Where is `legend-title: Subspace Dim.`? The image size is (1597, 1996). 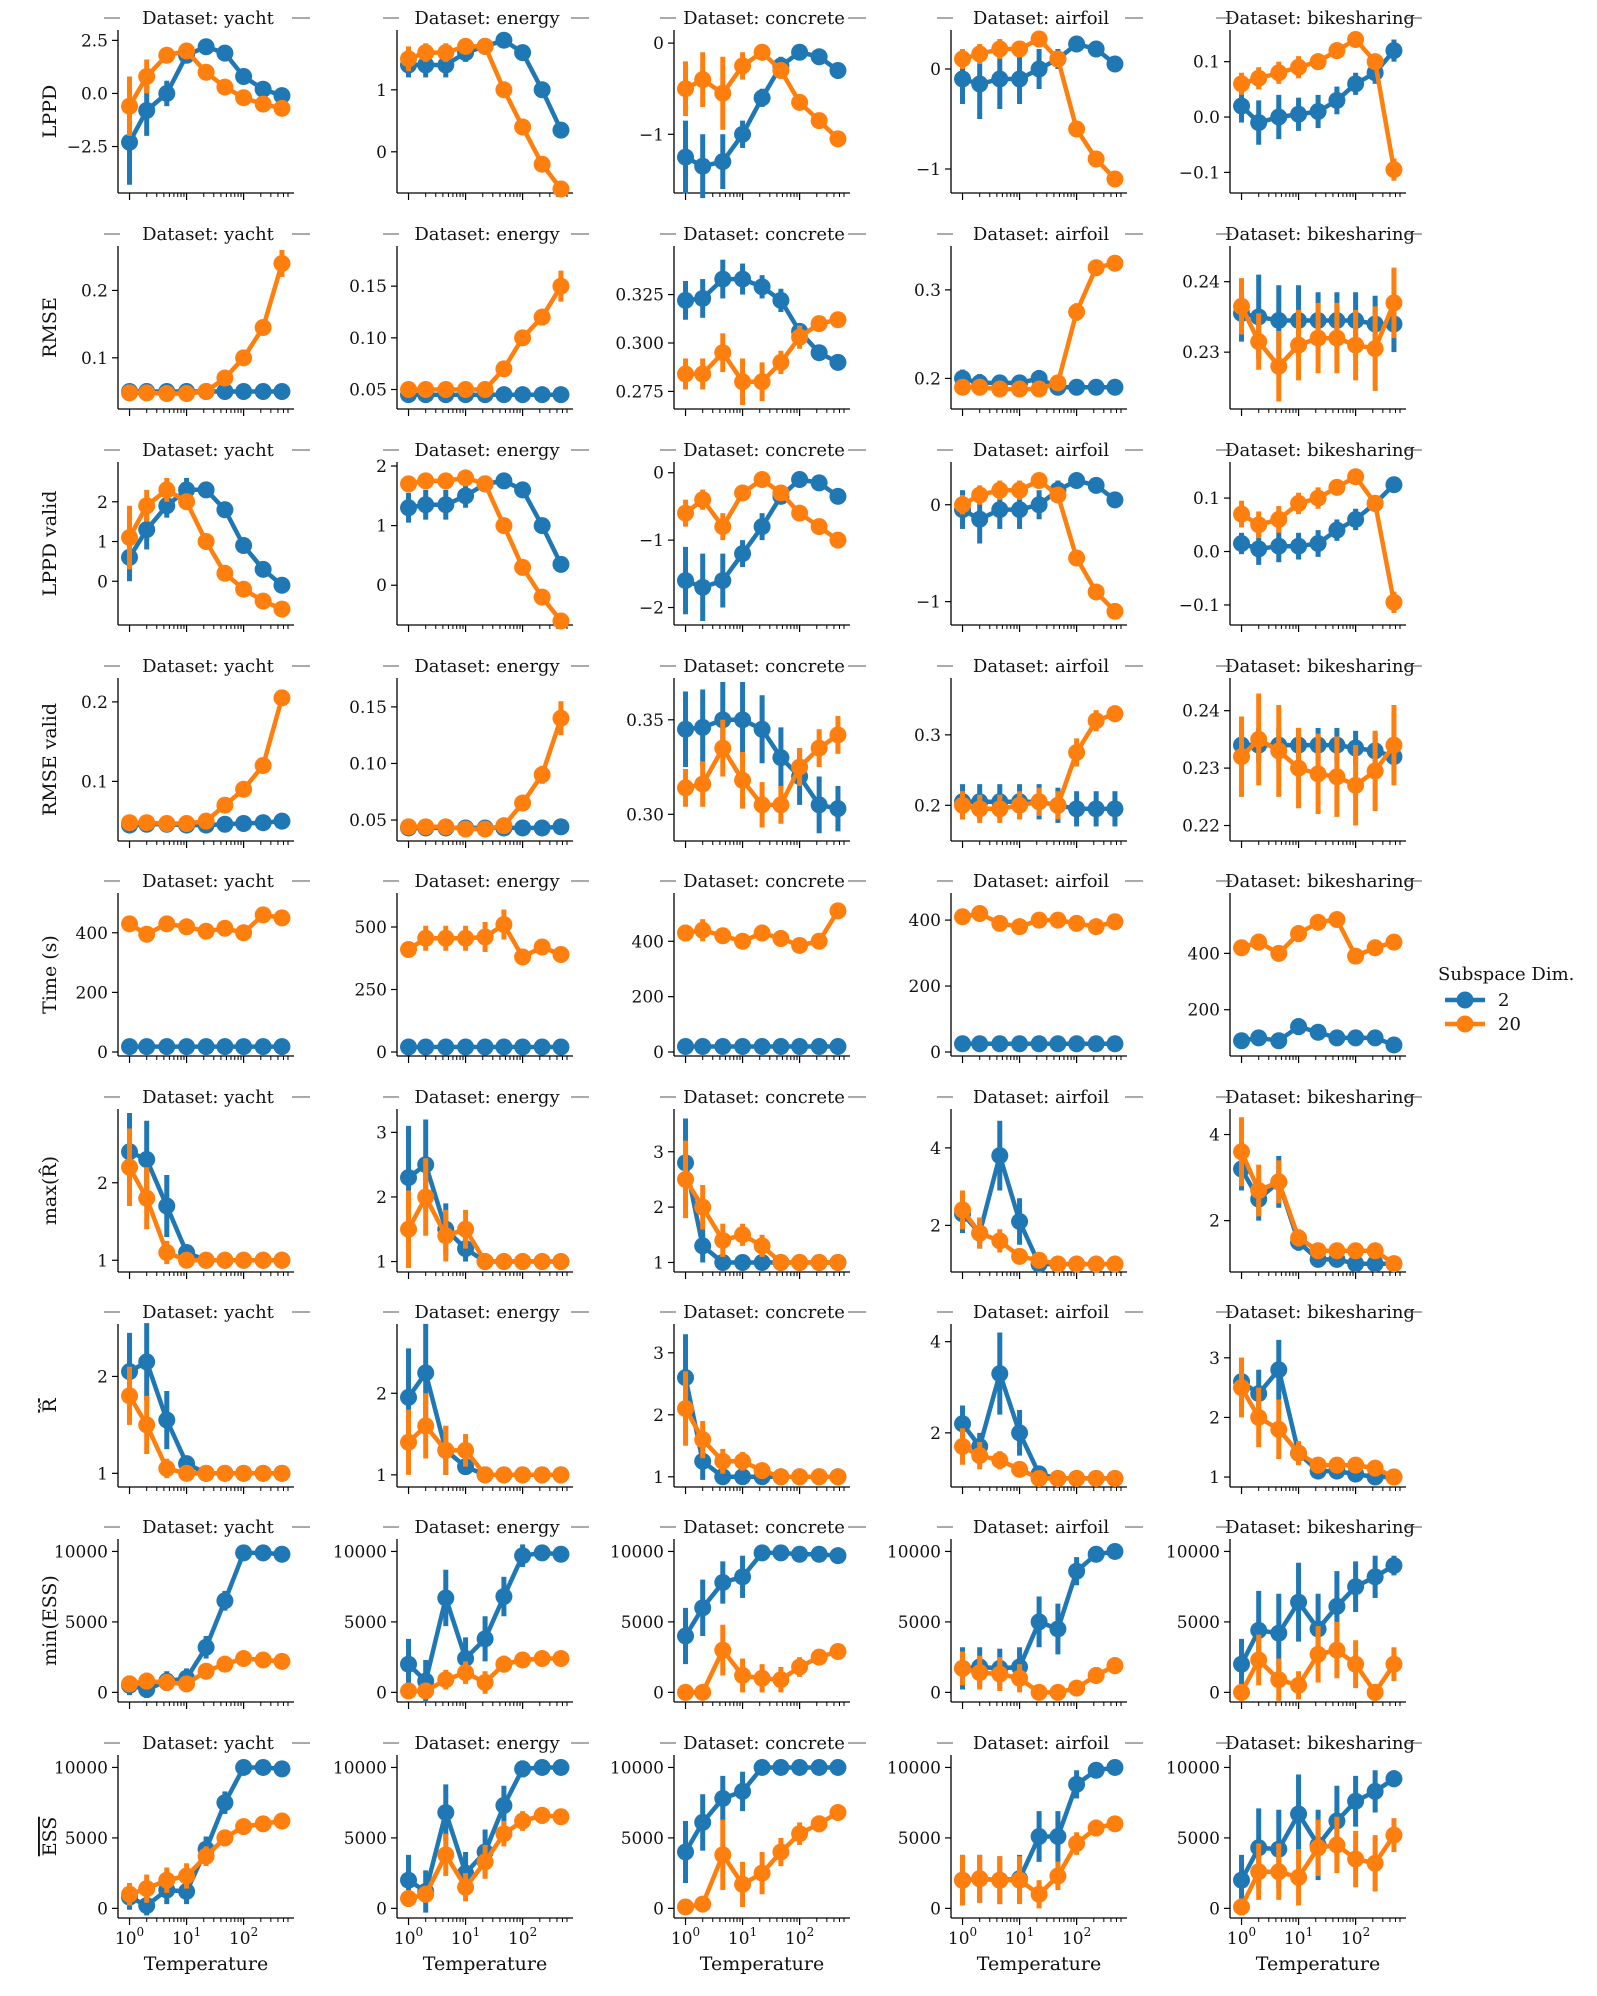 legend-title: Subspace Dim. is located at coordinates (1506, 974).